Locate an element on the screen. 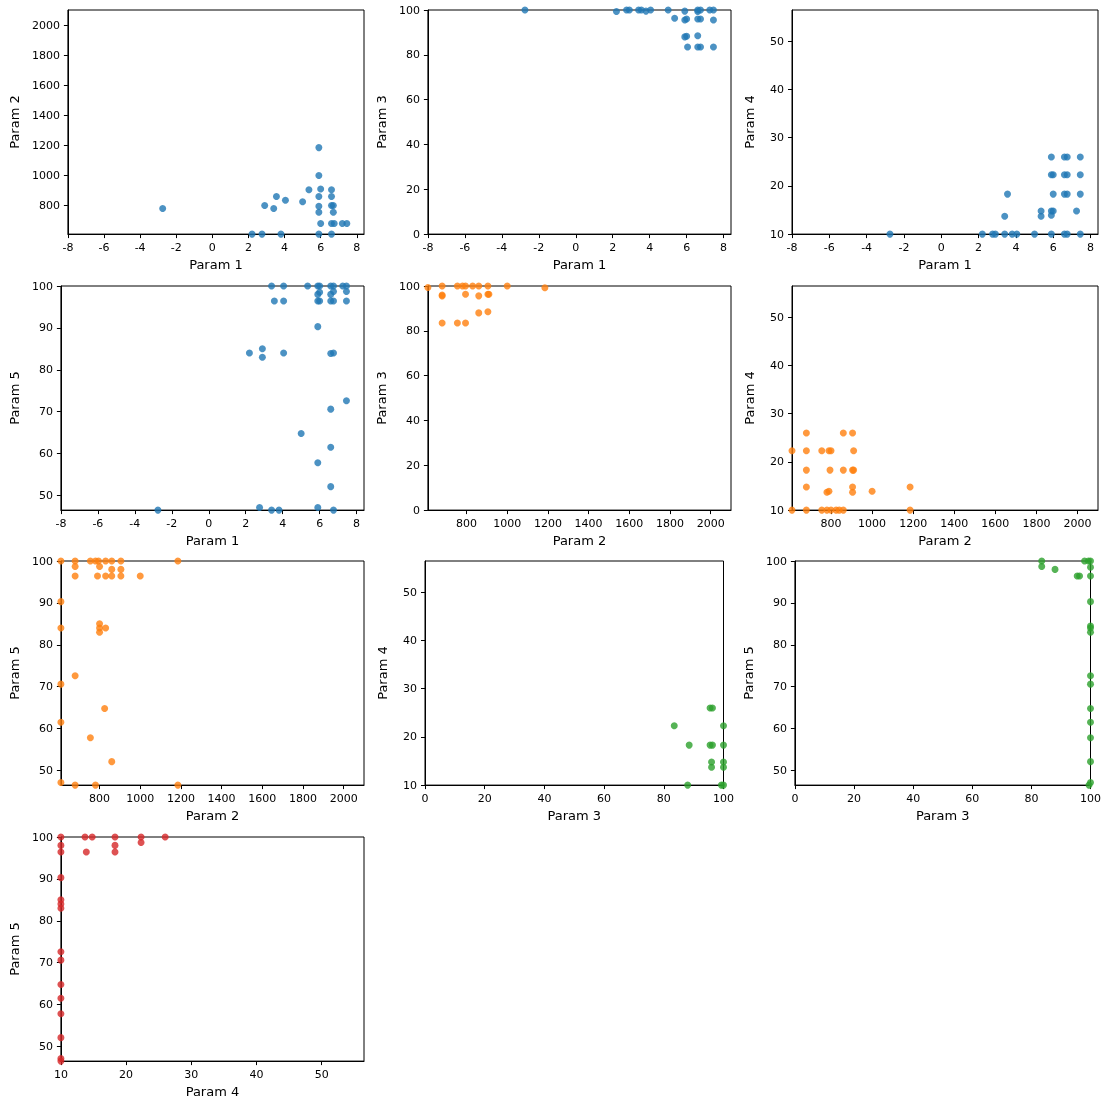  x-tick-label: 40 is located at coordinates (256, 1074).